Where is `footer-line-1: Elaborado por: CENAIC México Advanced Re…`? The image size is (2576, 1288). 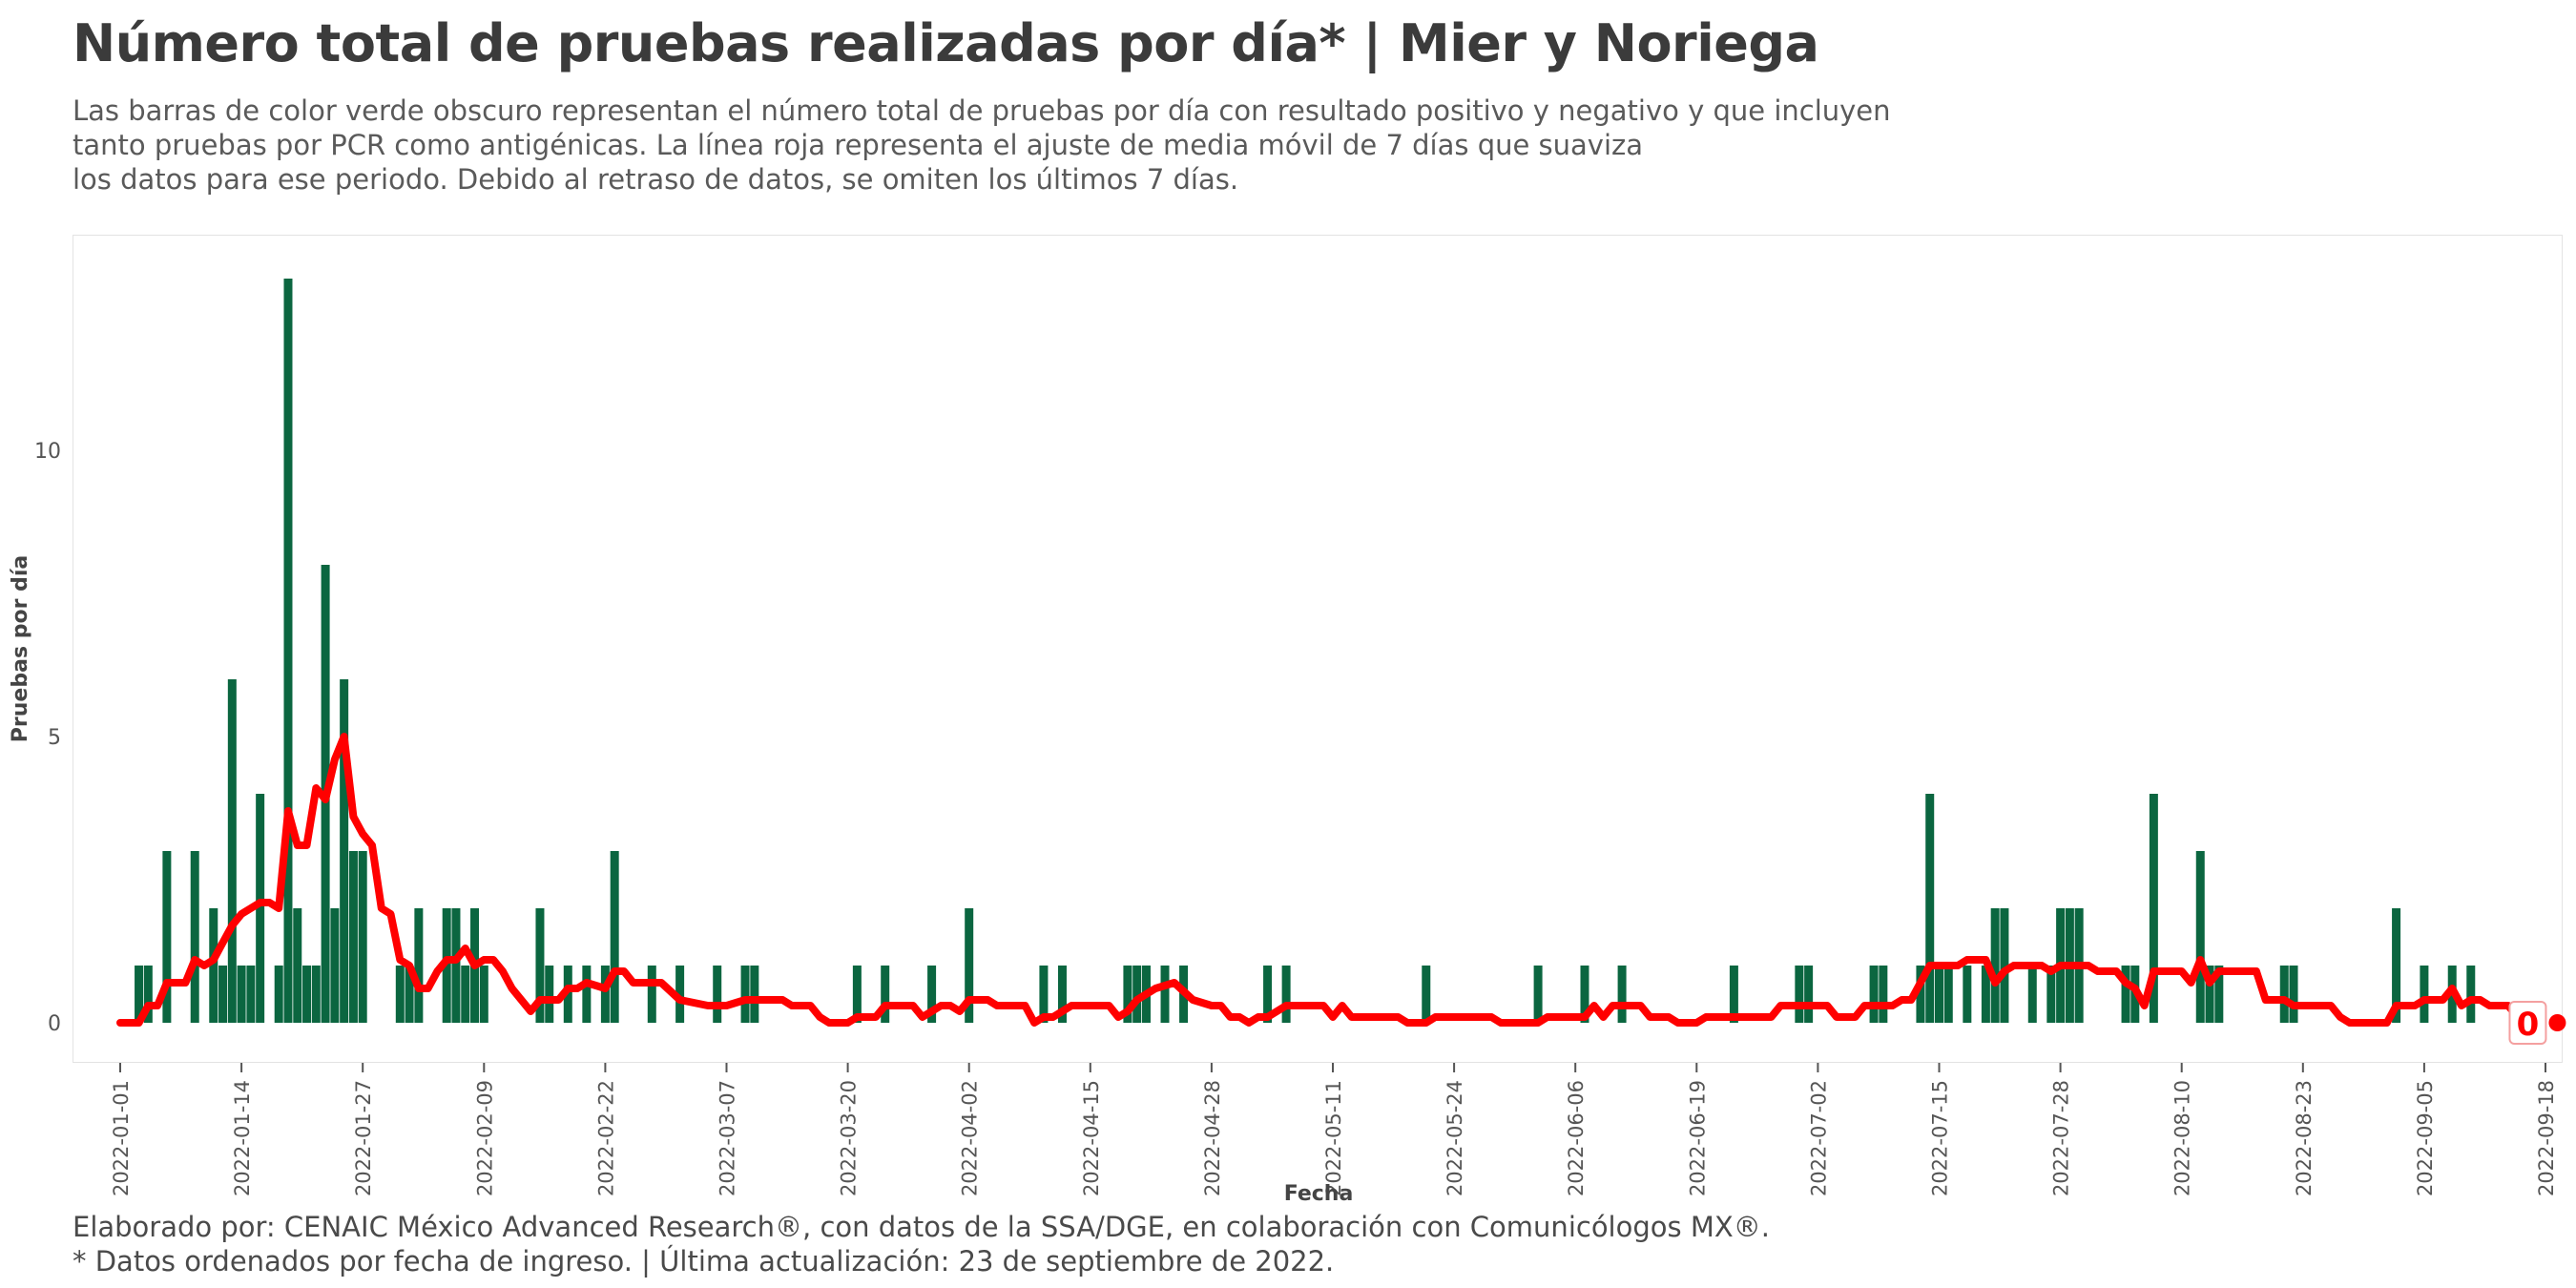
footer-line-1: Elaborado por: CENAIC México Advanced Re… is located at coordinates (921, 1227).